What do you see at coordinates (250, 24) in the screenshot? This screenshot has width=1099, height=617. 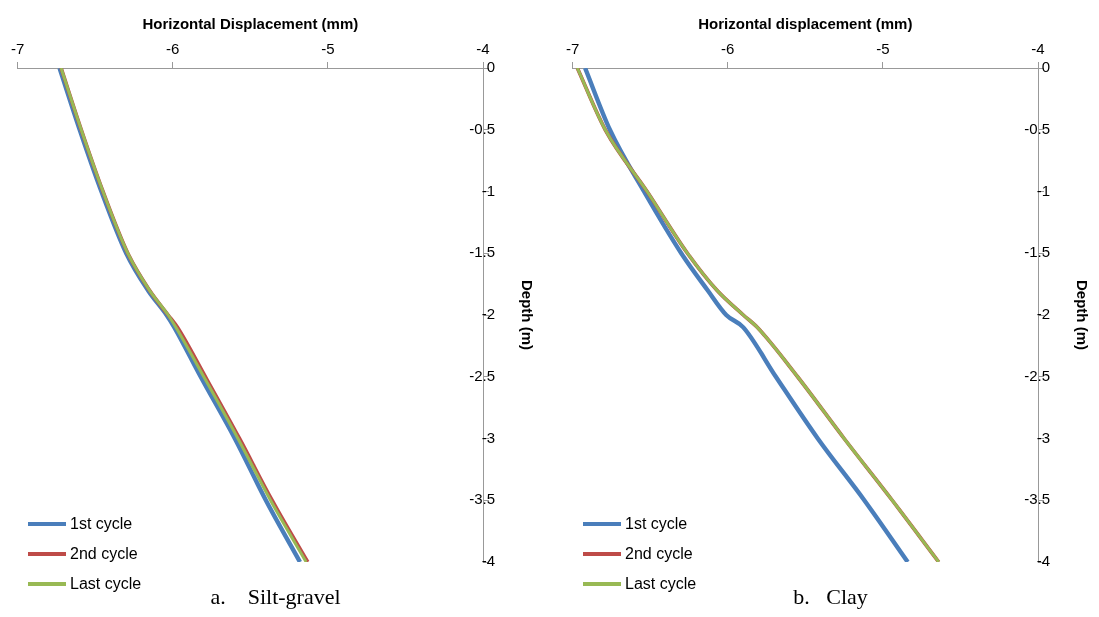 I see `x-axis-title: Horizontal Displacement (mm)` at bounding box center [250, 24].